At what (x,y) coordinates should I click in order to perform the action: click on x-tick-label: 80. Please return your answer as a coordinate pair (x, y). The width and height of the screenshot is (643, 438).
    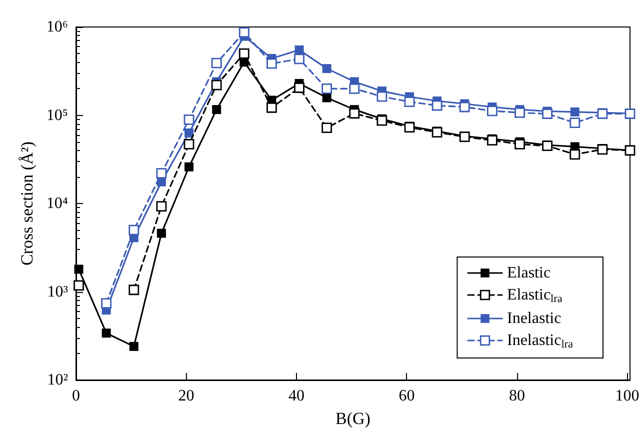
    Looking at the image, I should click on (516, 396).